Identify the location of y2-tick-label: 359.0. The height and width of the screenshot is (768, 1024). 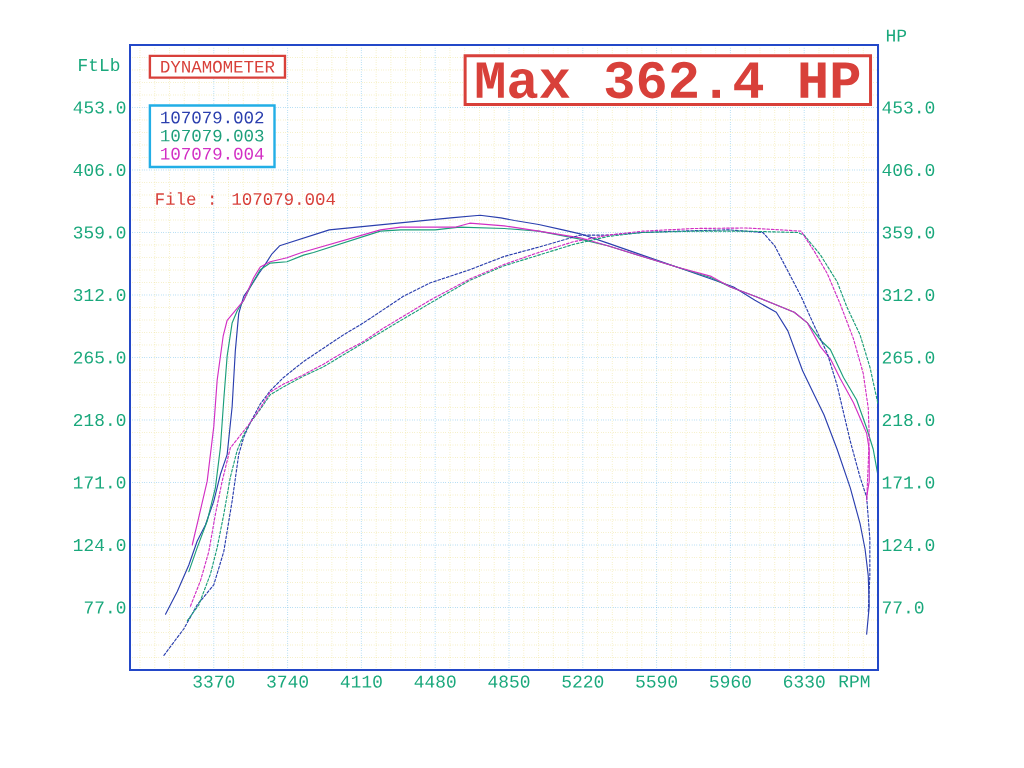
(908, 232).